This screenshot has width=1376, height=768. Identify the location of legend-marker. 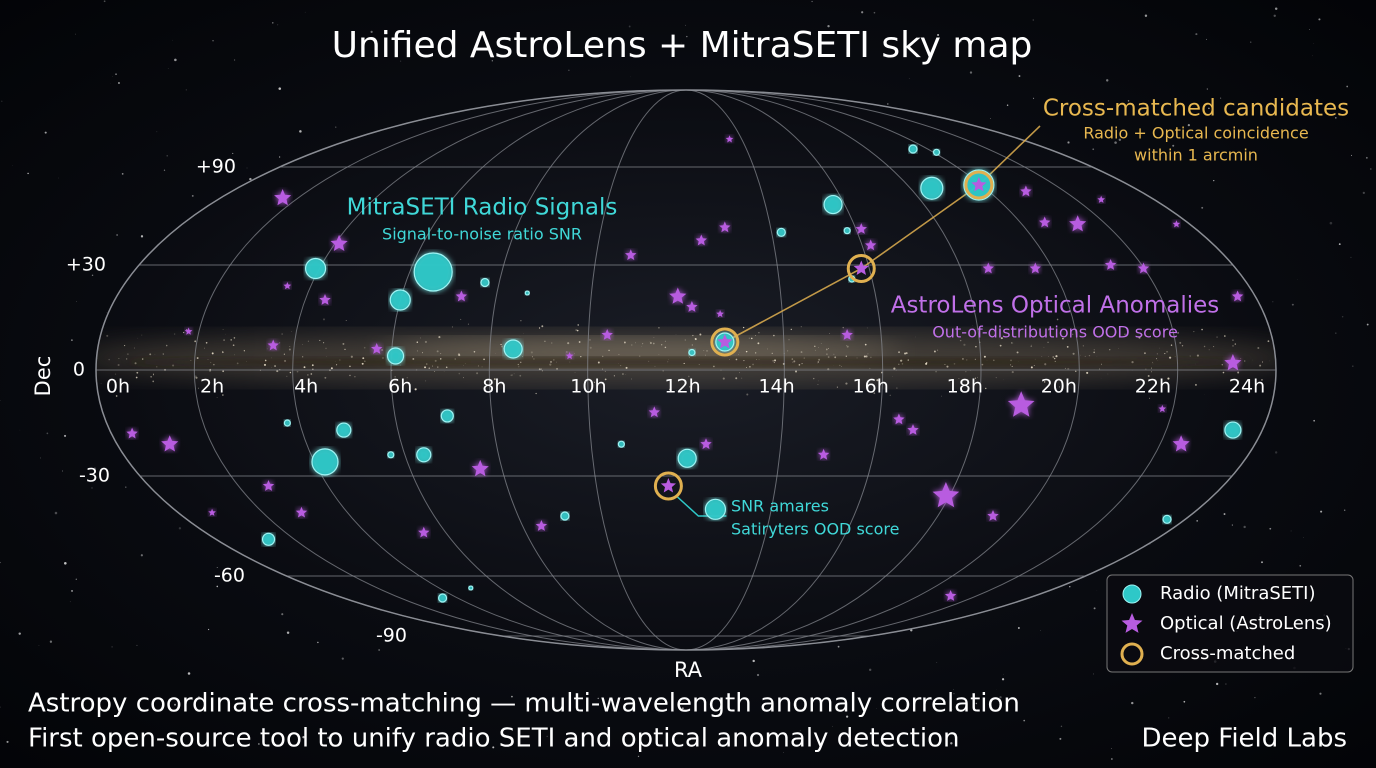
(1132, 623).